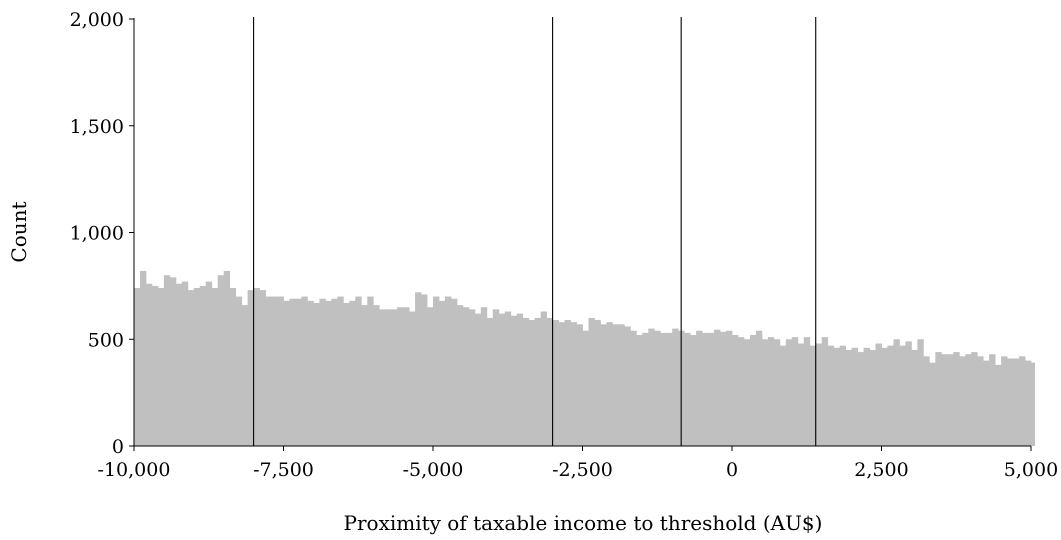 The width and height of the screenshot is (1061, 540). Describe the element at coordinates (433, 470) in the screenshot. I see `x-tick-label: -5,000` at that location.